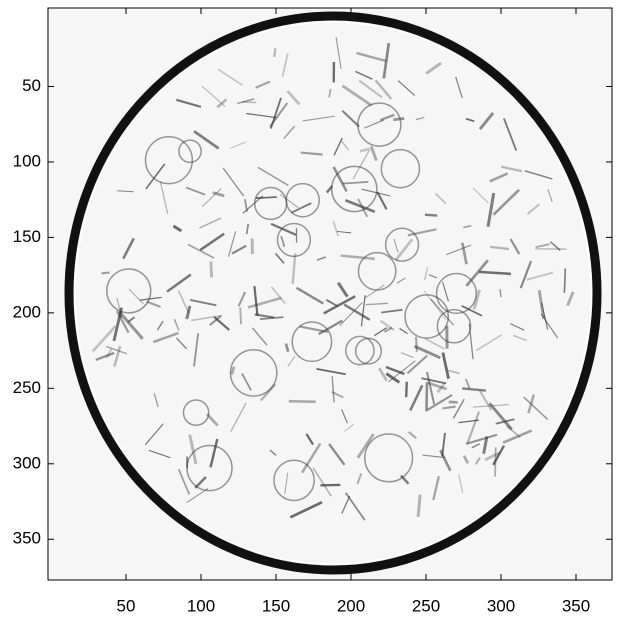  Describe the element at coordinates (126, 605) in the screenshot. I see `x-tick-label: 50` at that location.